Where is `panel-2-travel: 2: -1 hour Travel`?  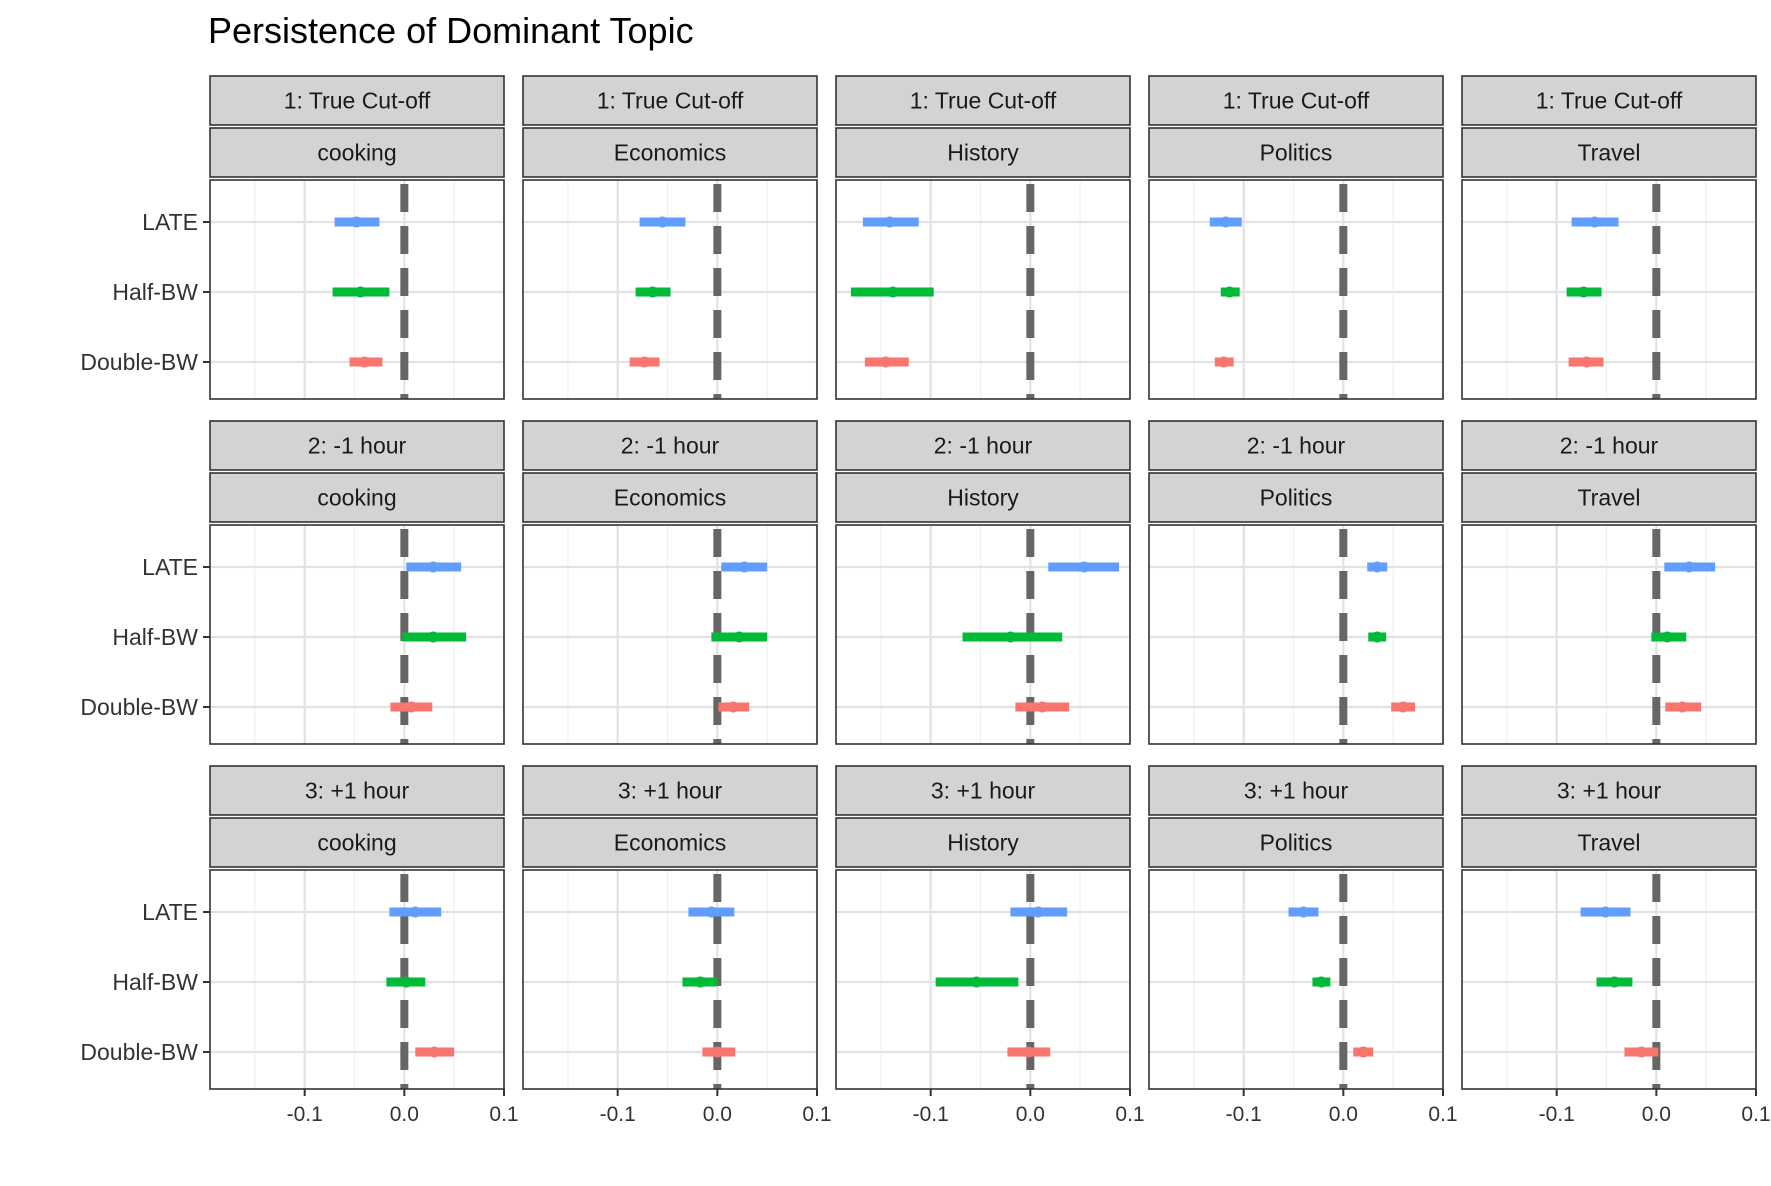 panel-2-travel: 2: -1 hour Travel is located at coordinates (1609, 582).